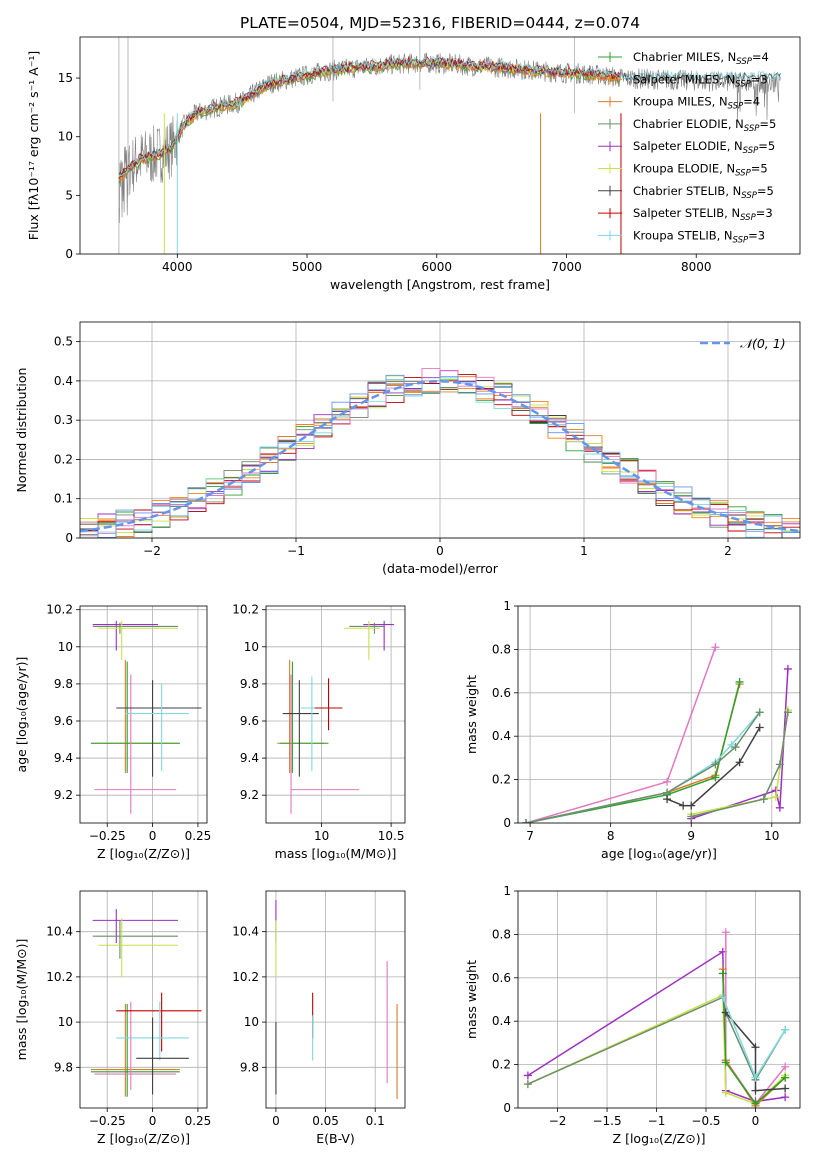 The width and height of the screenshot is (819, 1170). What do you see at coordinates (763, 343) in the screenshot?
I see `legend-entry: 𝒩(0, 1)` at bounding box center [763, 343].